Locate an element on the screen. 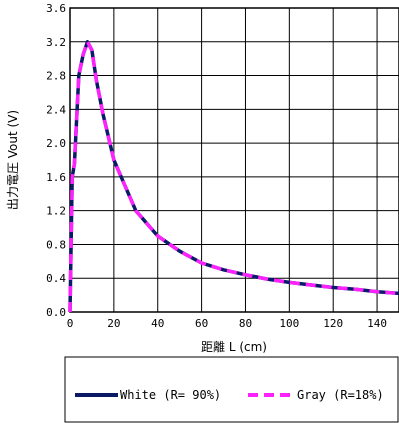  x-tick-label: 20 is located at coordinates (113, 323).